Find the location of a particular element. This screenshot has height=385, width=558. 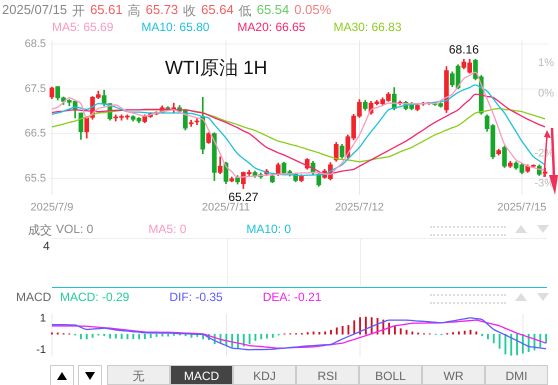

text: 开 is located at coordinates (79, 11).